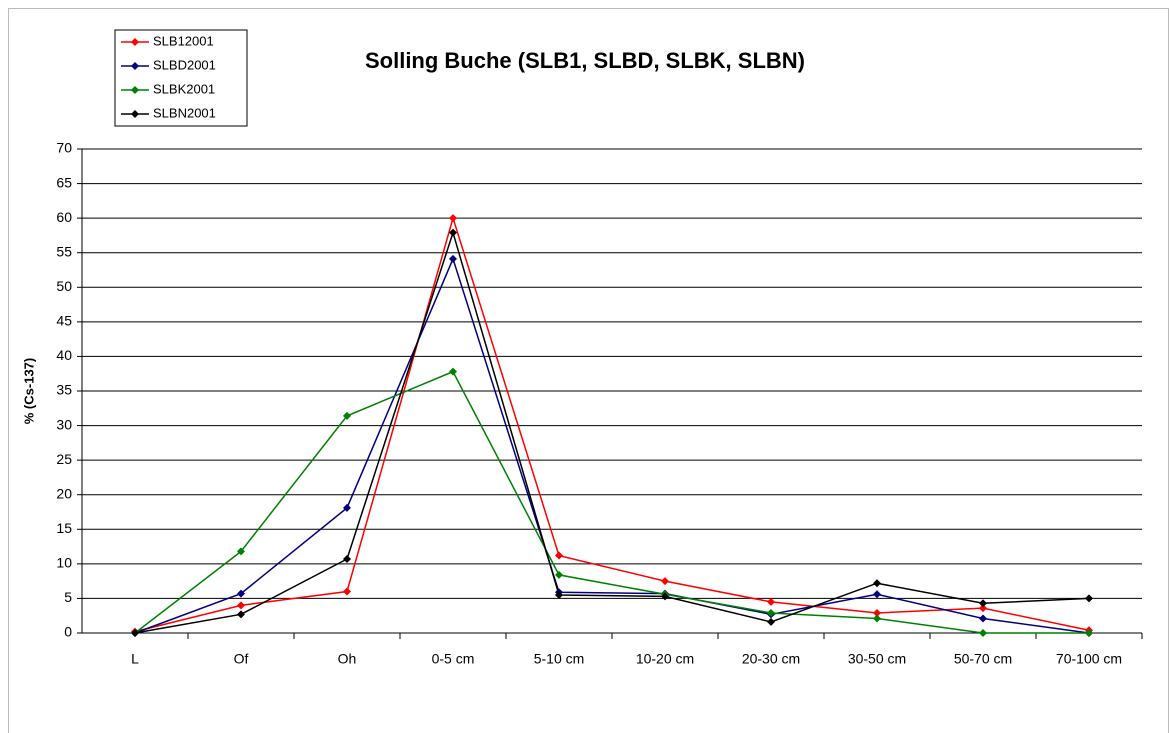 This screenshot has width=1169, height=733. What do you see at coordinates (64, 148) in the screenshot?
I see `y-tick-label: 70` at bounding box center [64, 148].